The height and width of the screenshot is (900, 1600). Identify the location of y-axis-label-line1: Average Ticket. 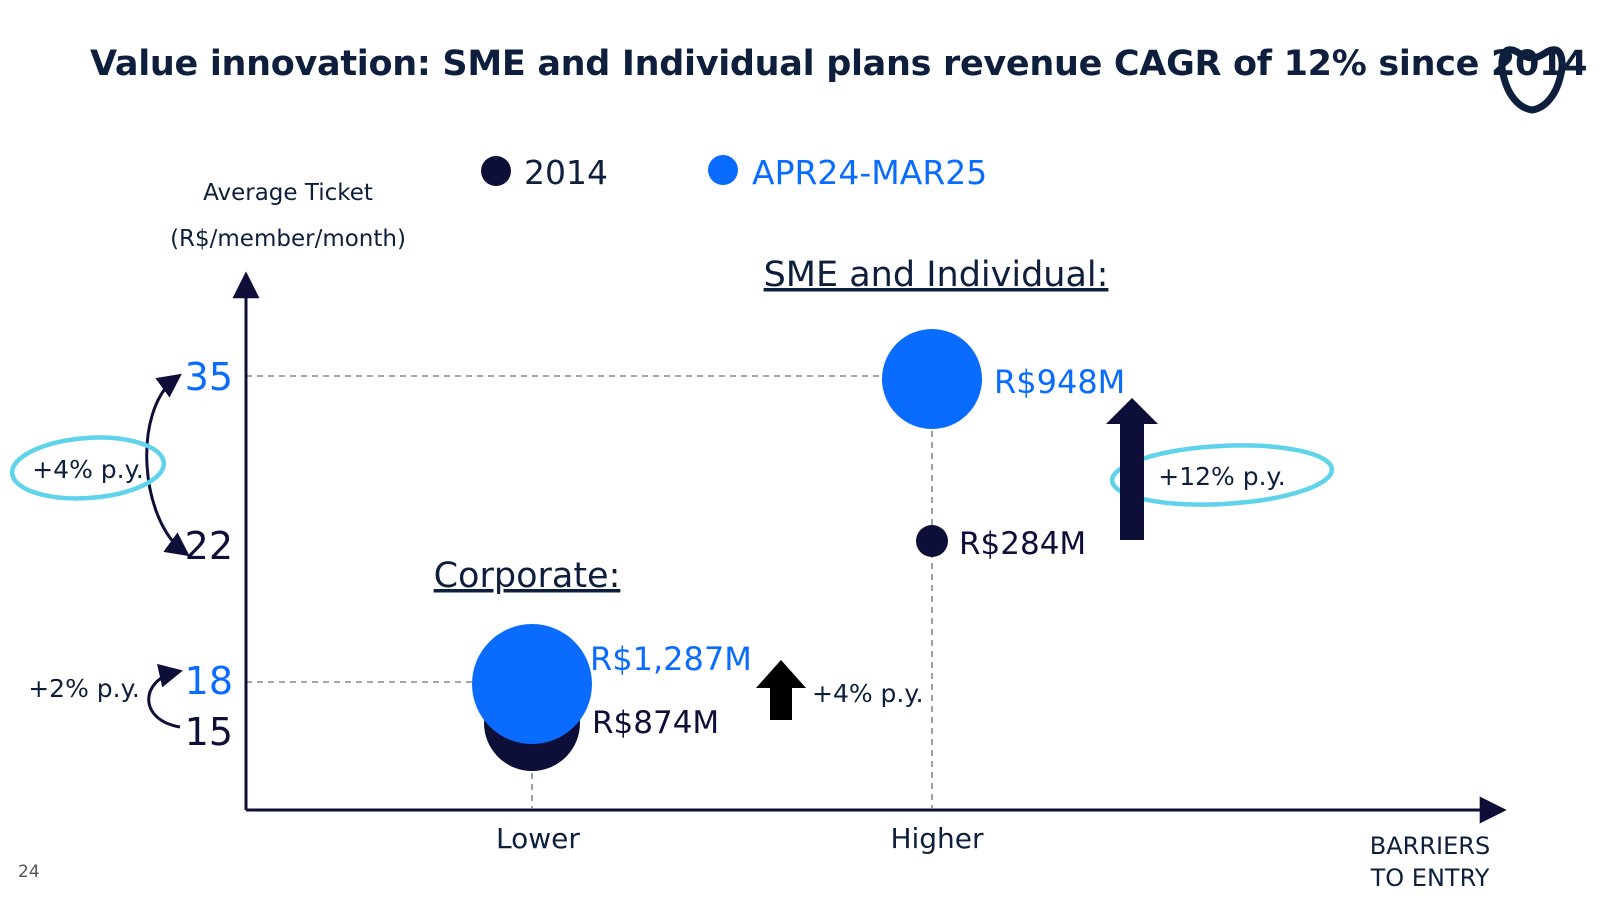
(288, 193).